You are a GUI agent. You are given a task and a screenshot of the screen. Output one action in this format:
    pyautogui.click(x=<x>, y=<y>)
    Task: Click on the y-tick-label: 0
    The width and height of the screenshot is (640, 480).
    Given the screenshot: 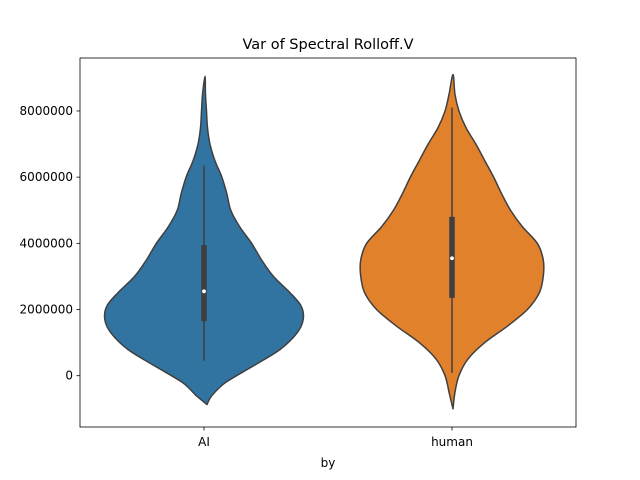 What is the action you would take?
    pyautogui.click(x=69, y=376)
    